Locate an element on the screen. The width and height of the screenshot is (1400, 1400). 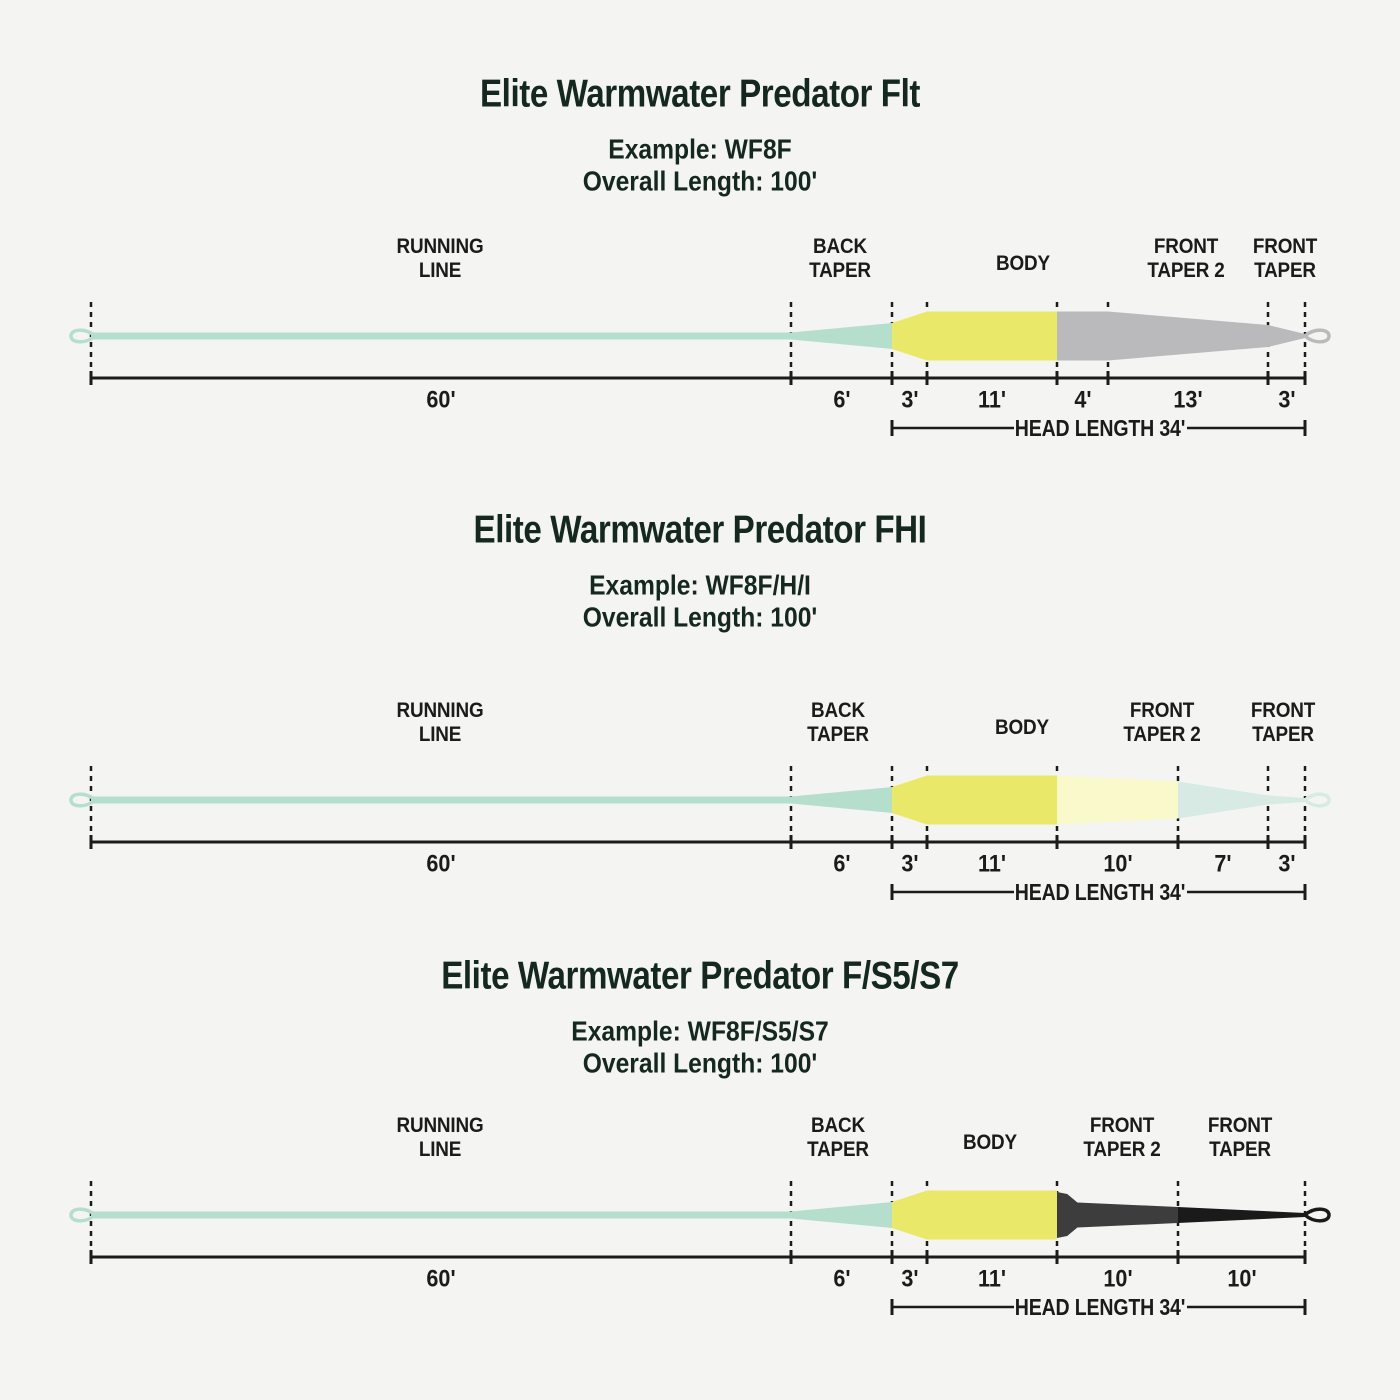
diagram-example: Example: WF8F is located at coordinates (700, 149).